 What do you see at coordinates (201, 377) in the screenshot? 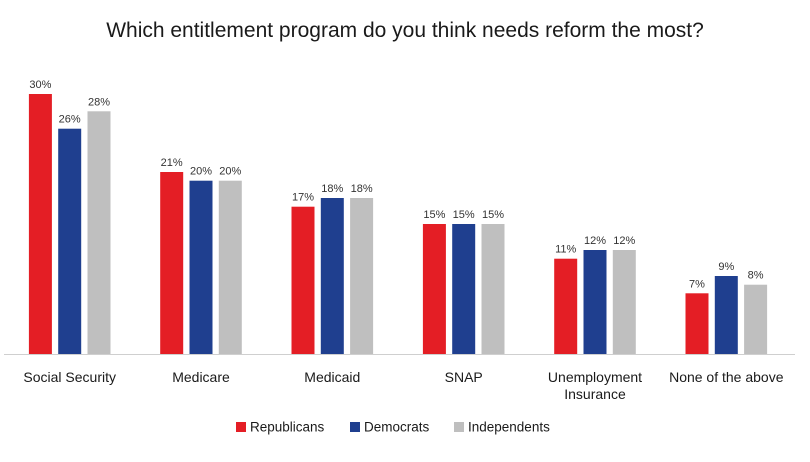
I see `category-label: Medicare` at bounding box center [201, 377].